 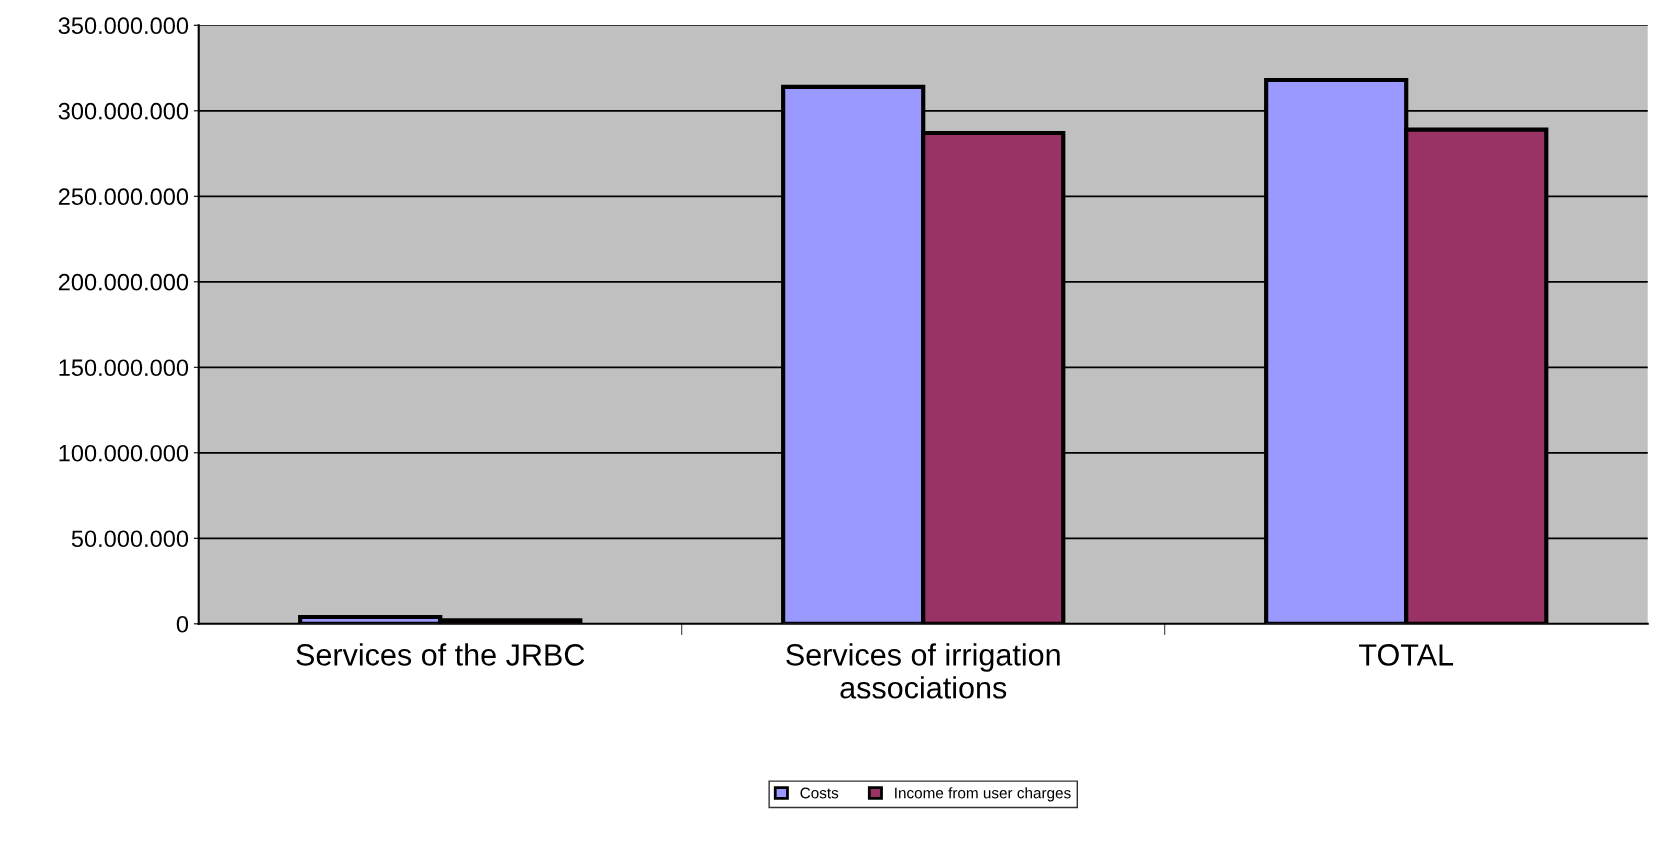 I want to click on y-tick-label: 150.000.000, so click(x=124, y=368).